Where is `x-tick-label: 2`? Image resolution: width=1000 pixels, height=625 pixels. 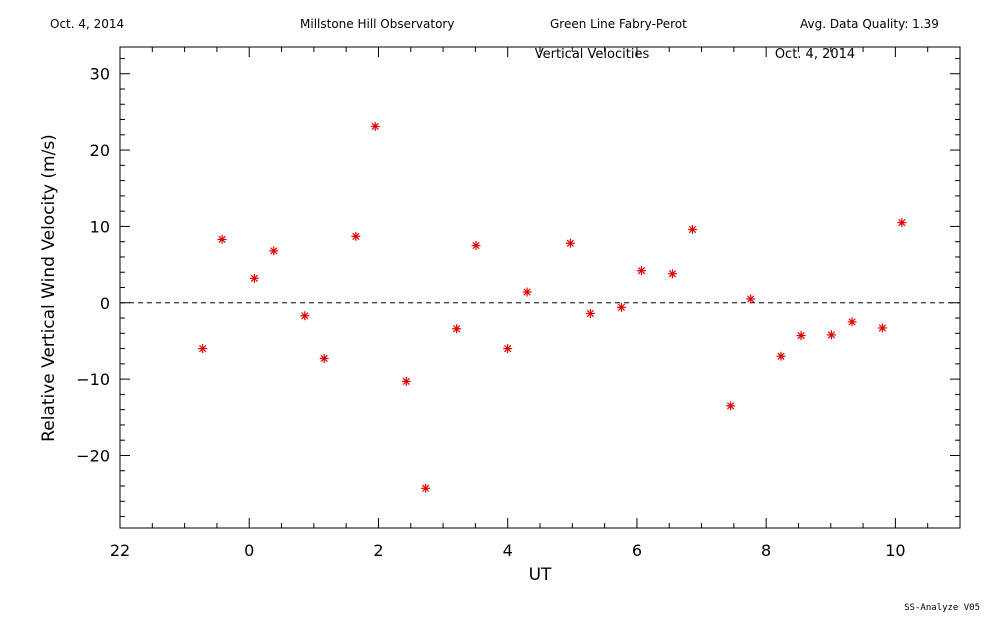 x-tick-label: 2 is located at coordinates (378, 550).